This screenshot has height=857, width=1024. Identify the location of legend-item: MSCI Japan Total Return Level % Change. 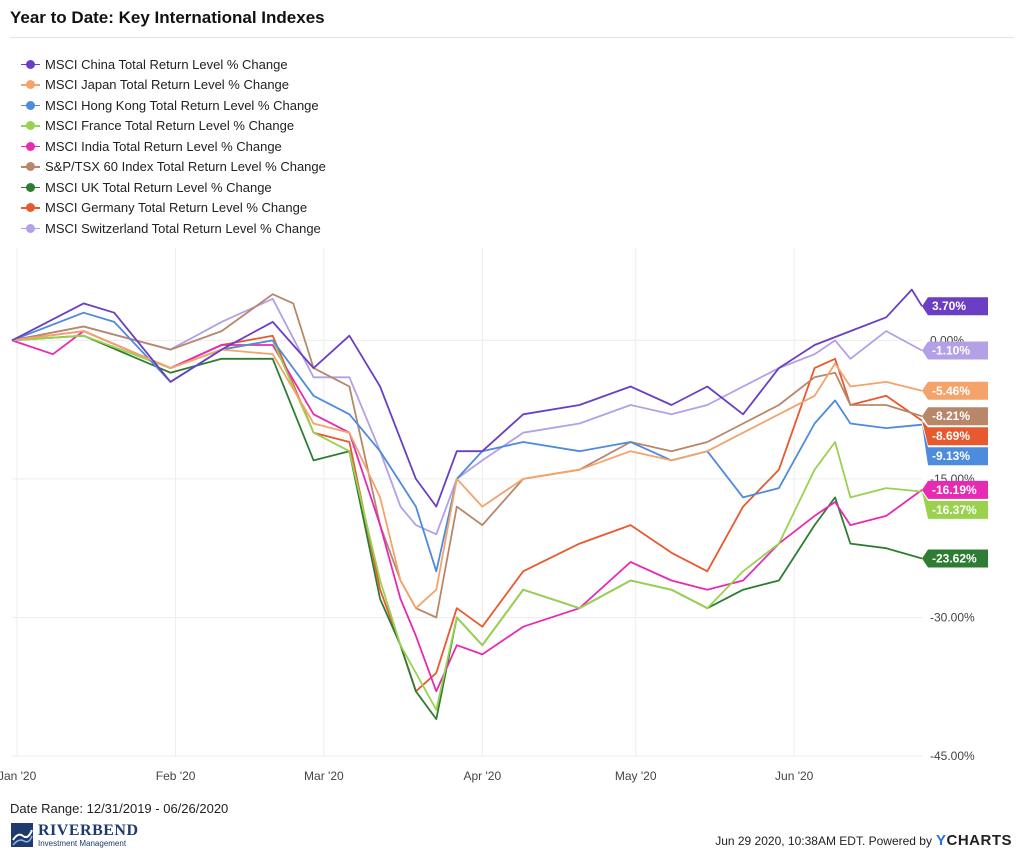
(173, 85).